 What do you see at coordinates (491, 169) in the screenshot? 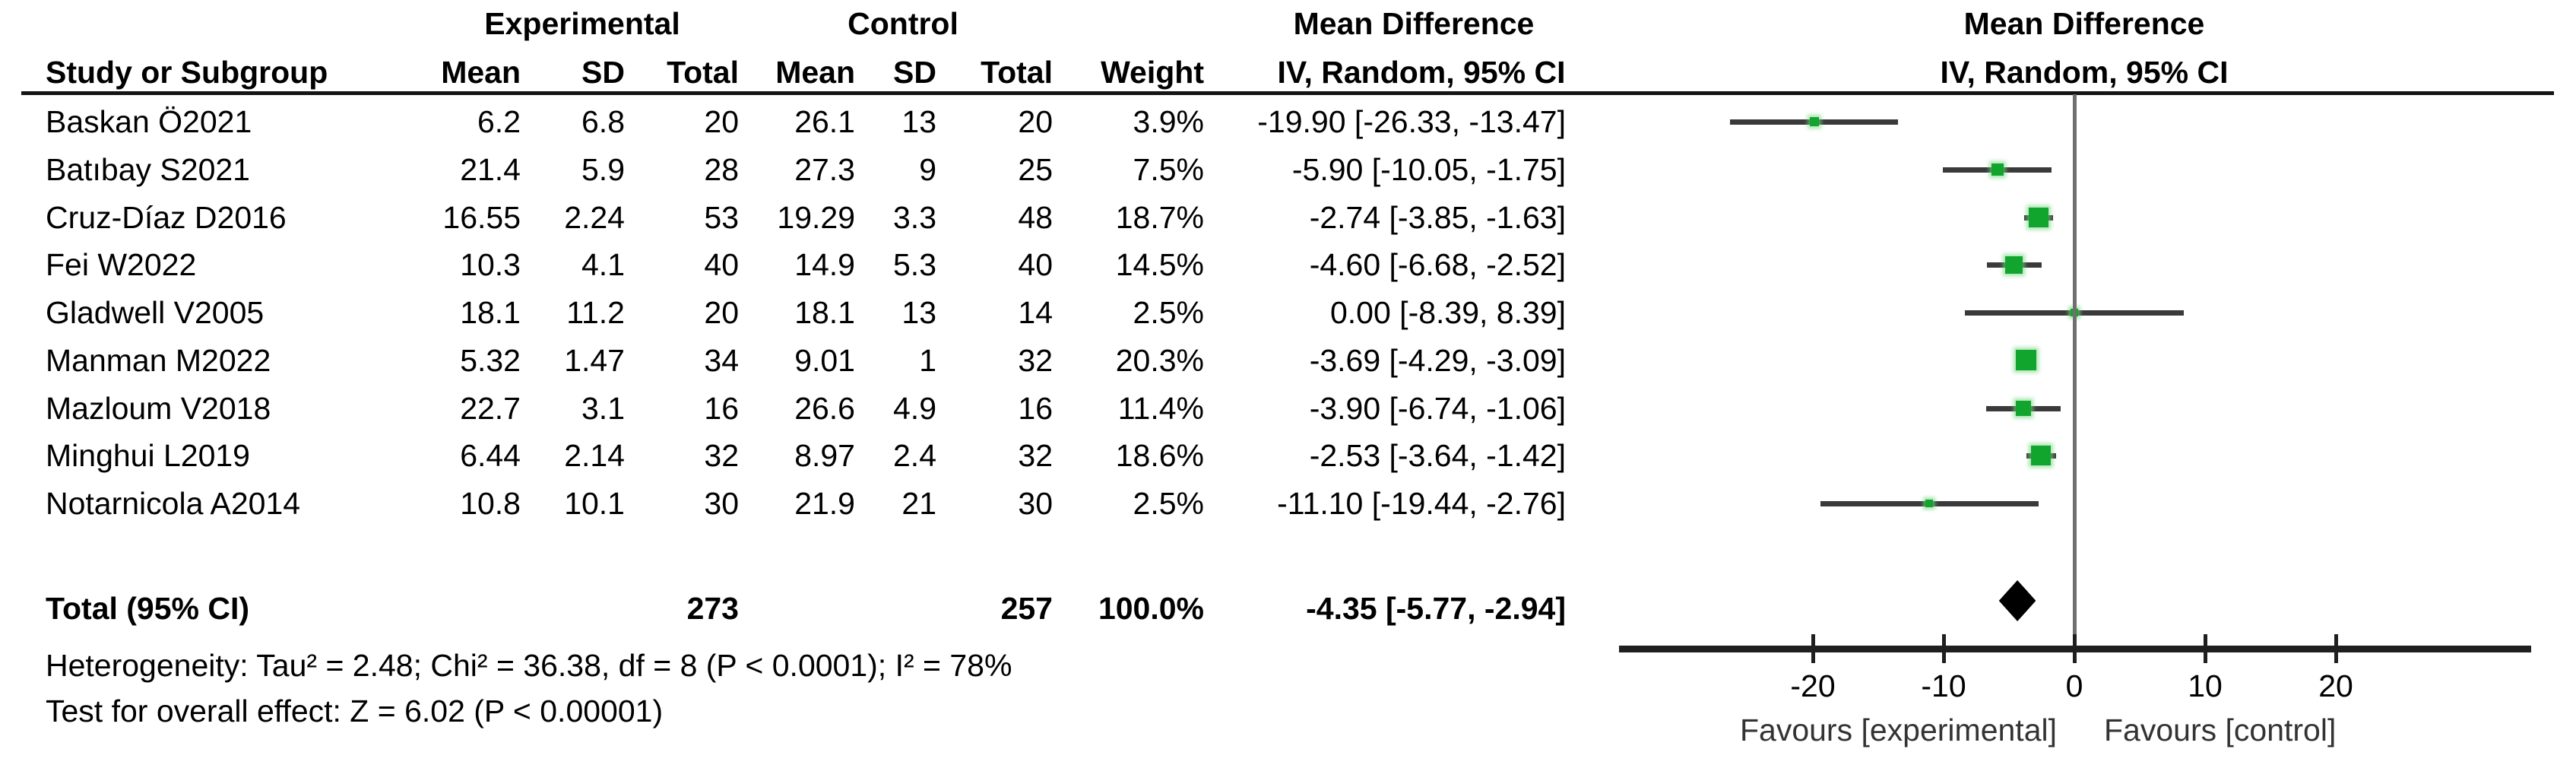
I see `exp-mean-cell: 21.4` at bounding box center [491, 169].